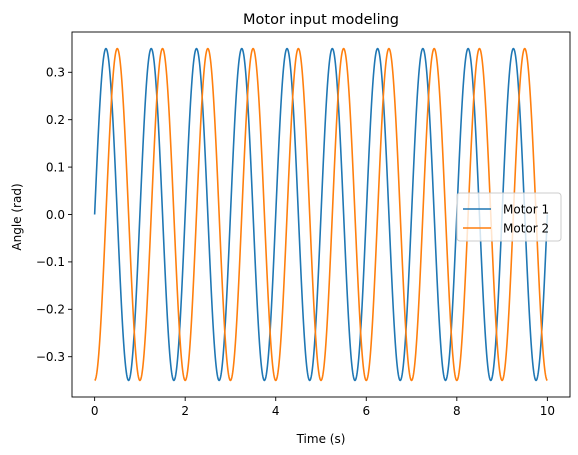  Describe the element at coordinates (50, 262) in the screenshot. I see `y-tick-label: −0.1` at that location.